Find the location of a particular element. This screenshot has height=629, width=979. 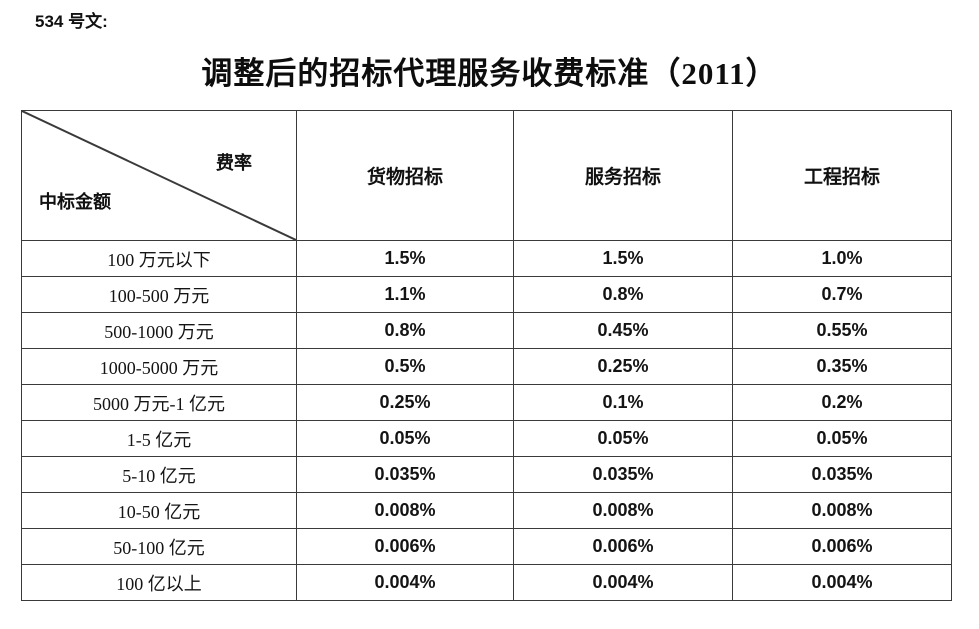

table-row: 10-50 亿元 0.008% 0.008% 0.008% is located at coordinates (486, 510).